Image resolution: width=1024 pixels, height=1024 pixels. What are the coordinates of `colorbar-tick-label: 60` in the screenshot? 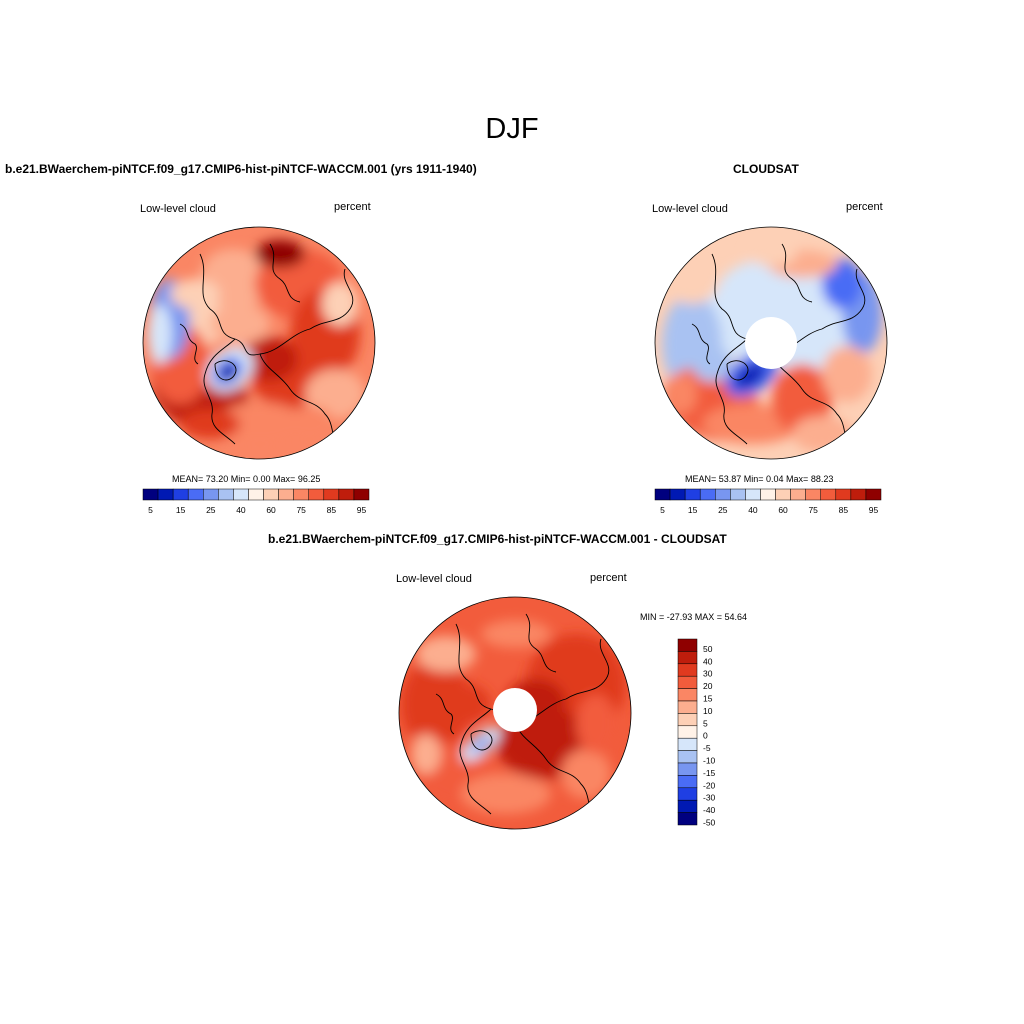 It's located at (271, 510).